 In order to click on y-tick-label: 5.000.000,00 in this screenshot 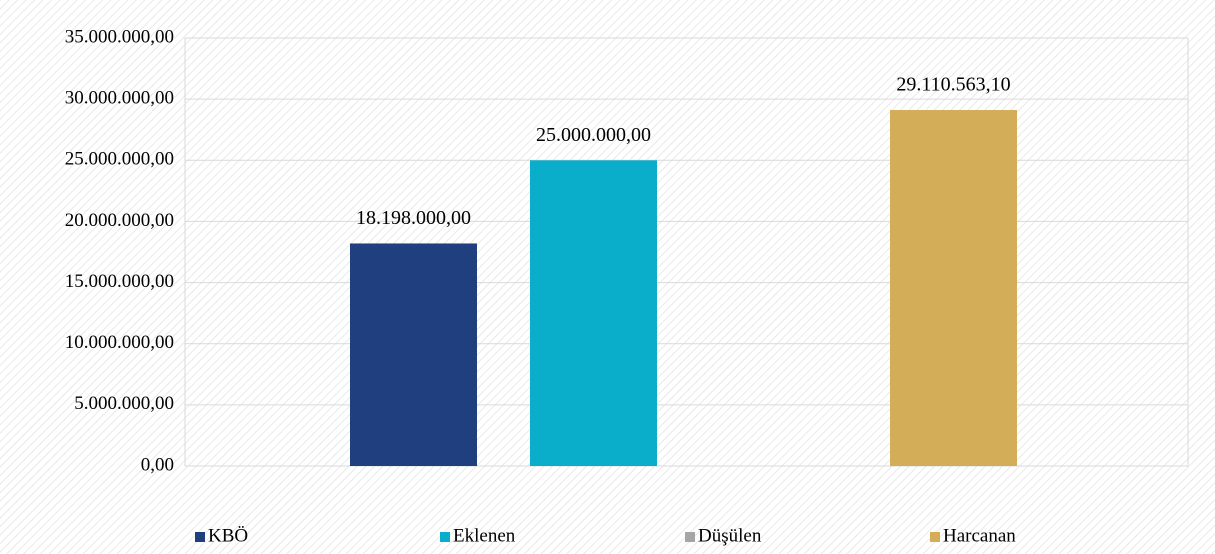, I will do `click(124, 403)`.